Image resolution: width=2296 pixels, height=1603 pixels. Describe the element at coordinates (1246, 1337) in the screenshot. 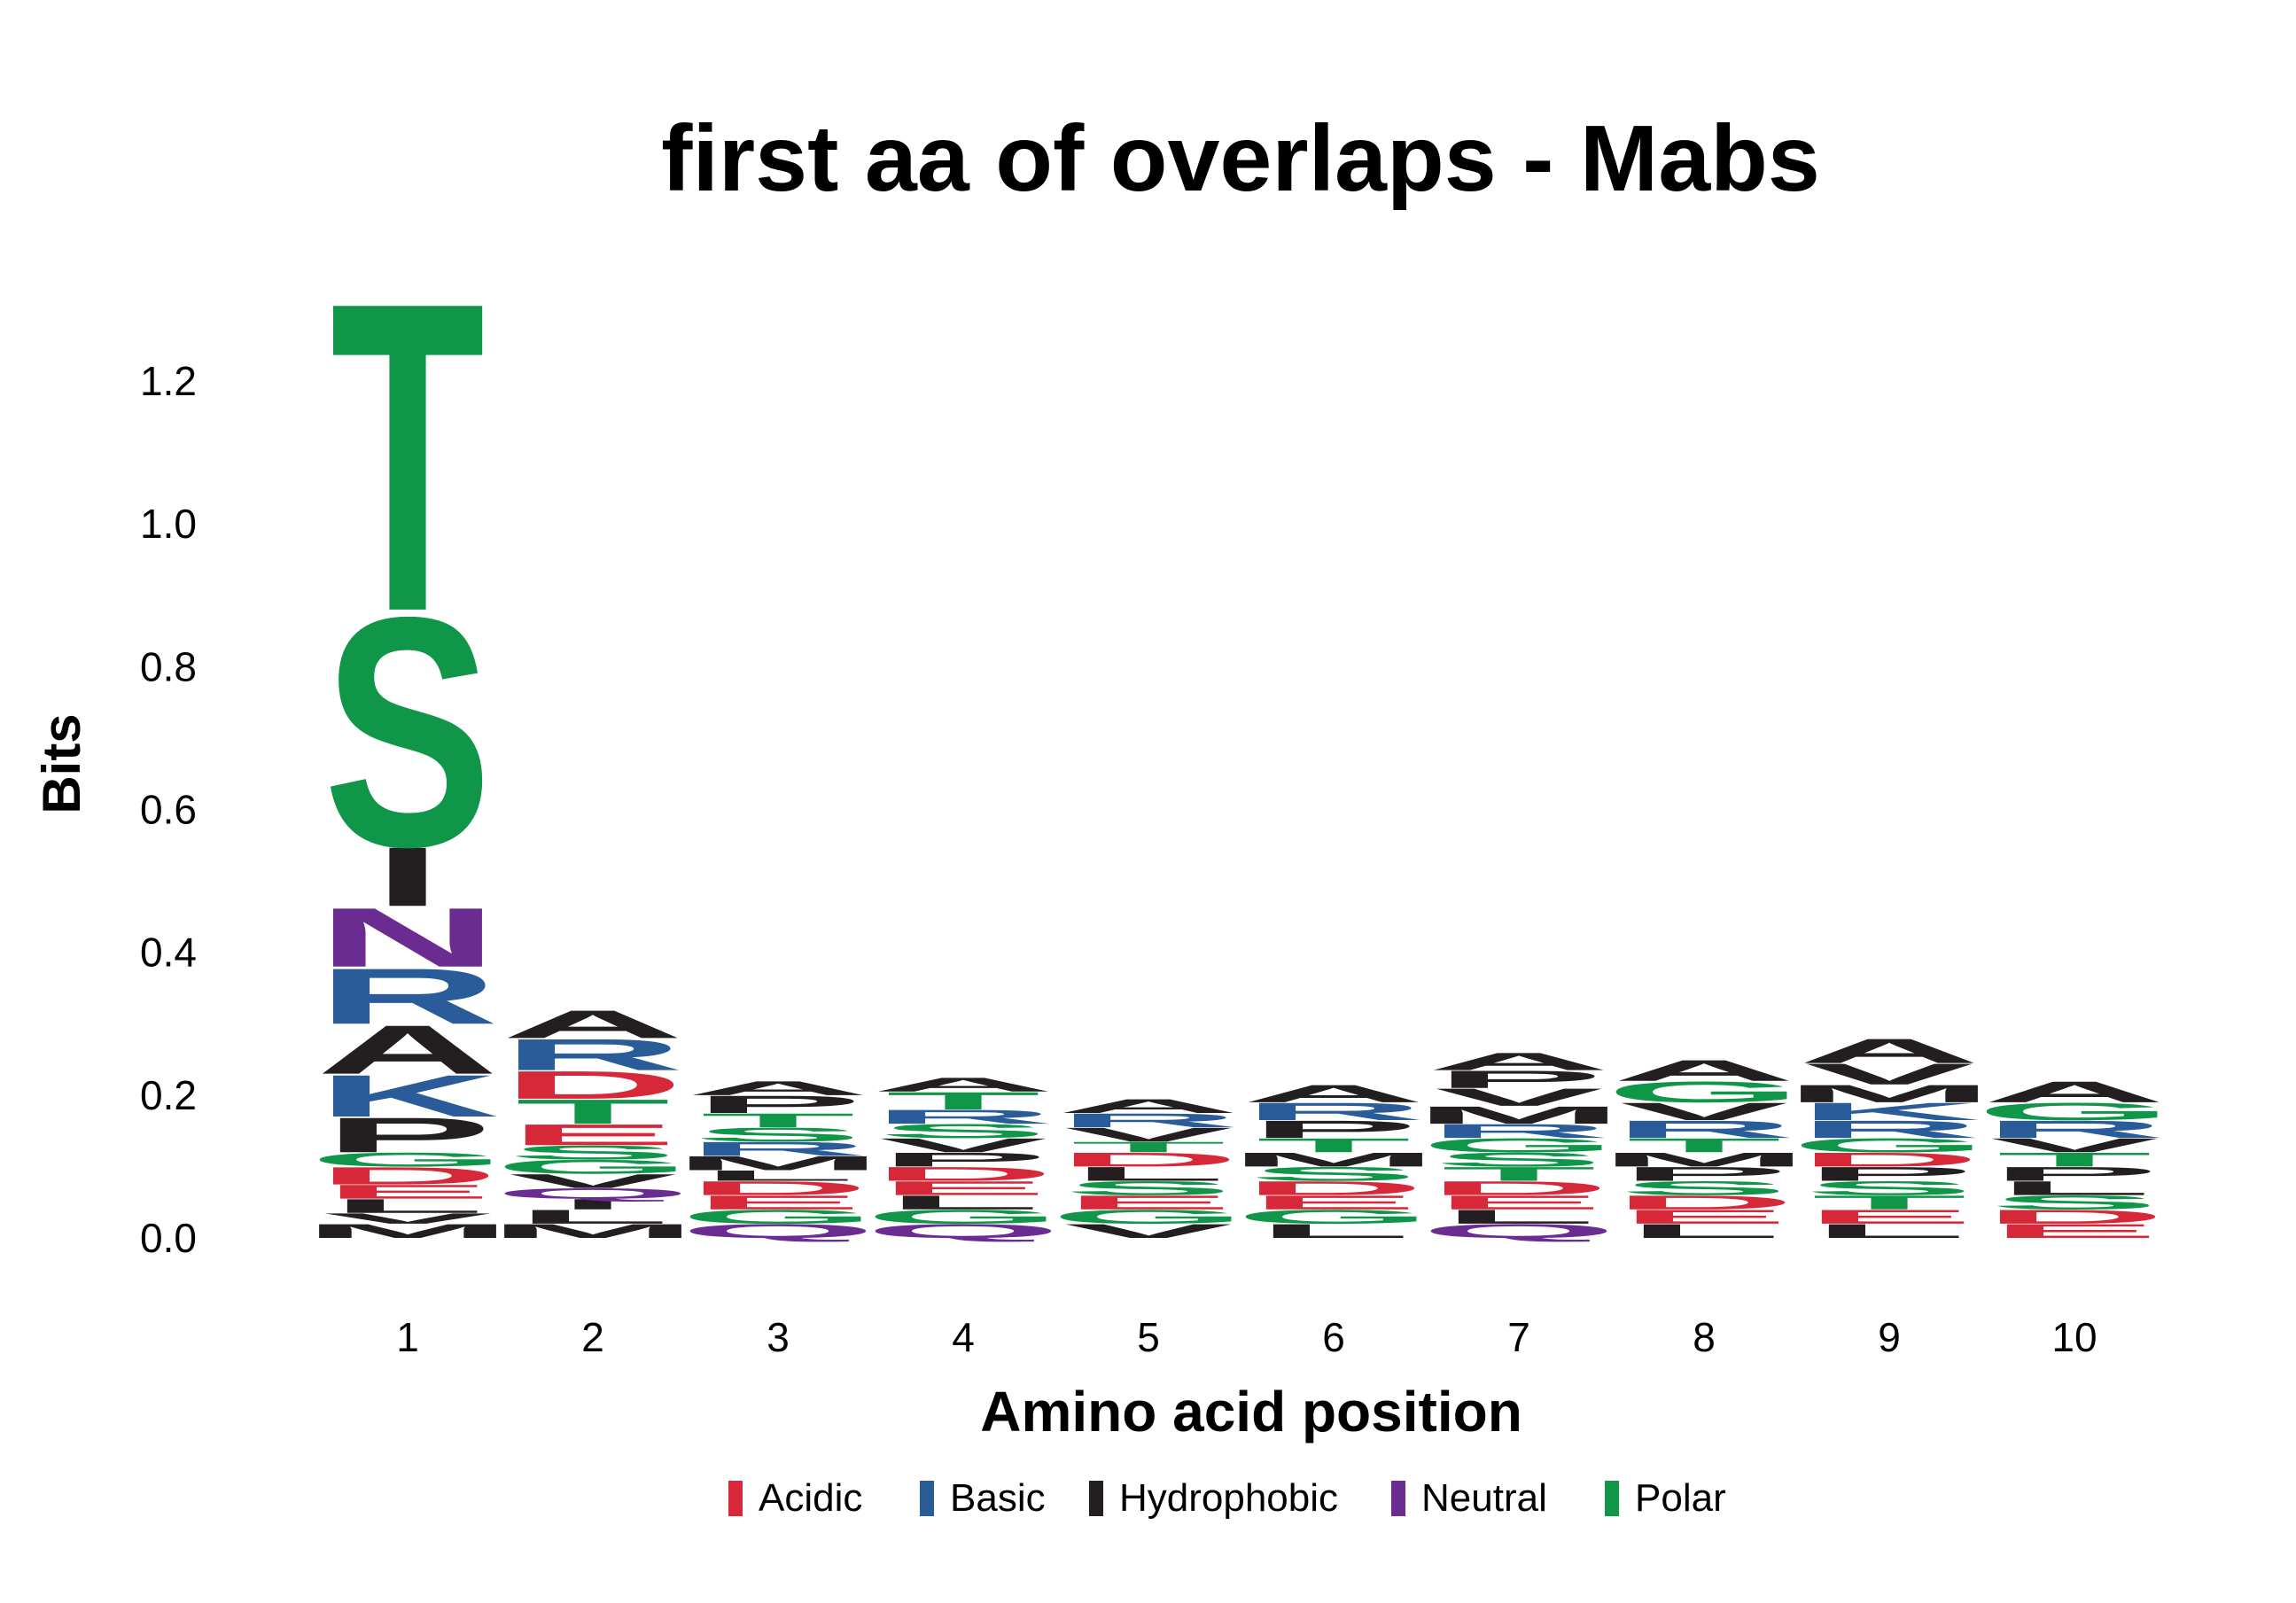

I see `x-axis-ticks: 1 2 3 4 5 6 7 8 9 10` at that location.